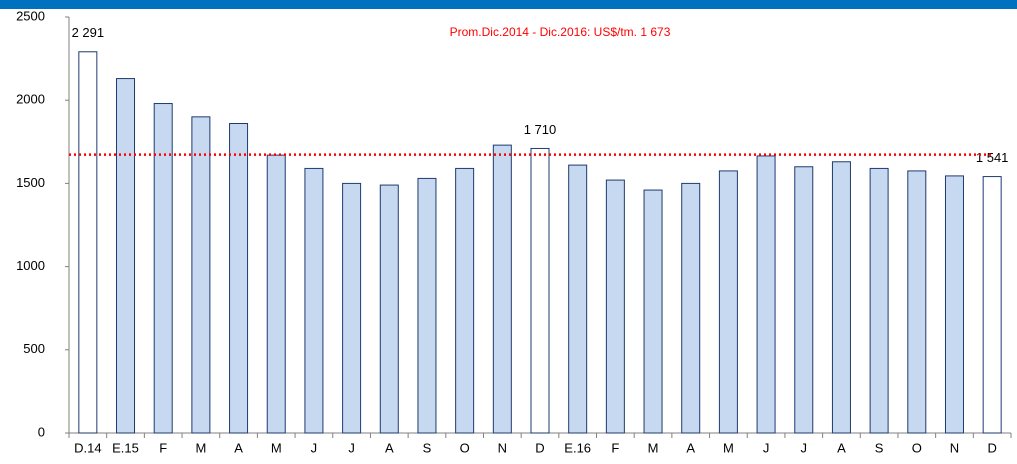 This screenshot has width=1017, height=464. I want to click on y-tick-label: 500, so click(34, 348).